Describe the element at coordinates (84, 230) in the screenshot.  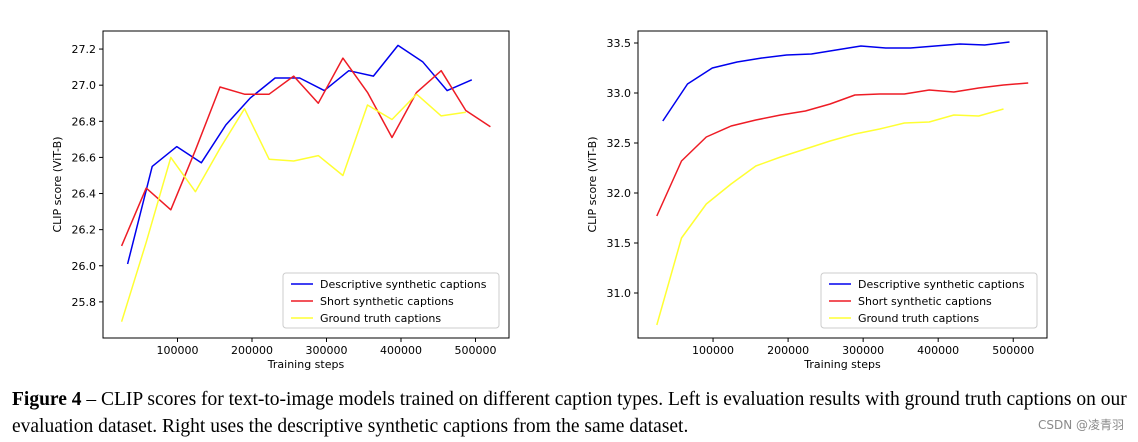
I see `left-y-tick-label: 26.2` at that location.